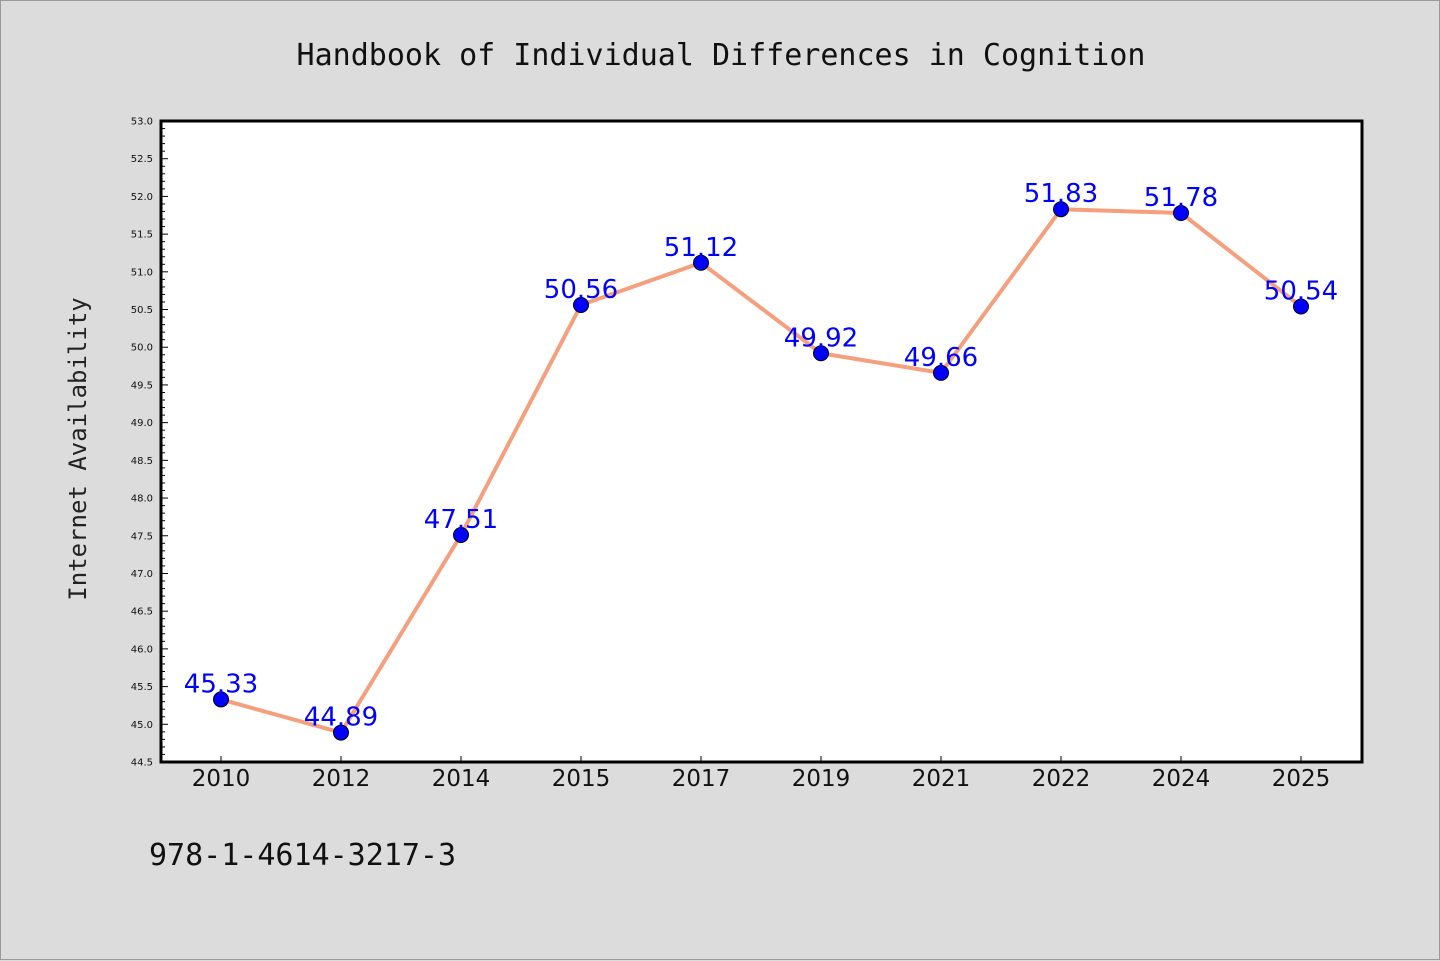 Image resolution: width=1440 pixels, height=961 pixels. Describe the element at coordinates (142, 197) in the screenshot. I see `y-tick-label: 52.0` at that location.